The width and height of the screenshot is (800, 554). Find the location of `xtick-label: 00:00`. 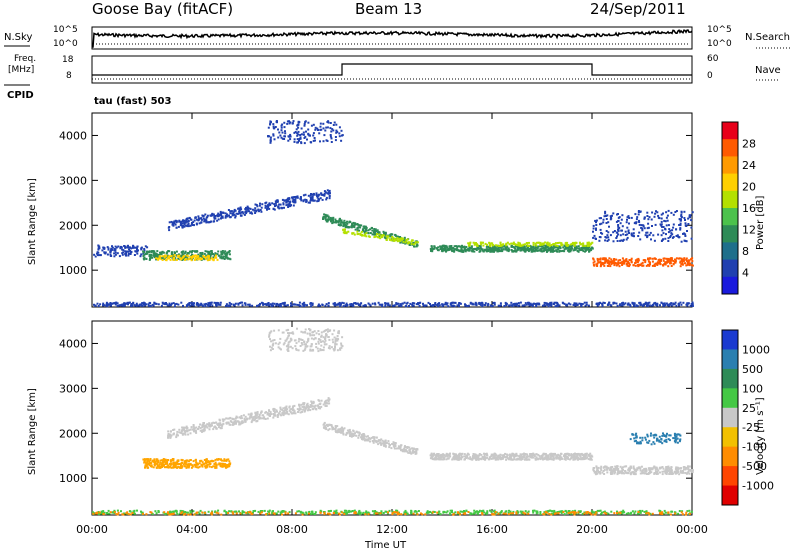

xtick-label: 00:00 is located at coordinates (692, 529).